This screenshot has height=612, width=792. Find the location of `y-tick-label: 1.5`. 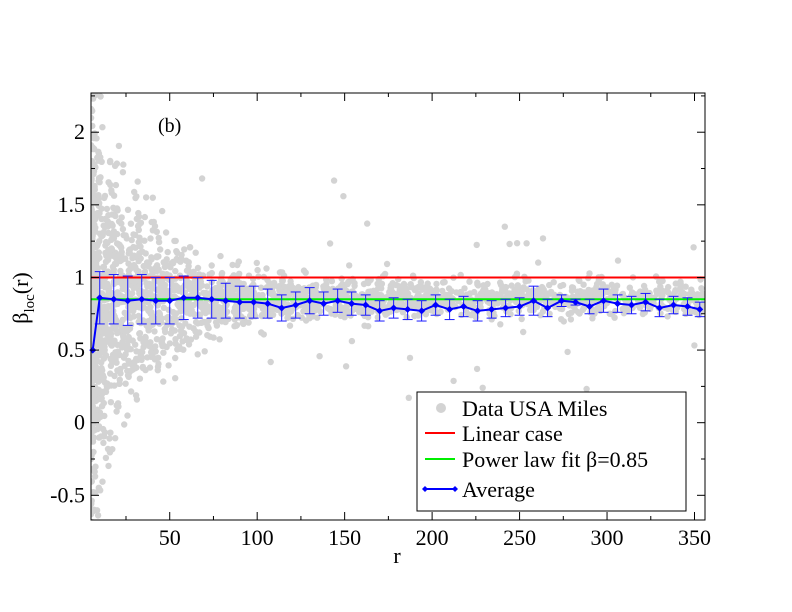

y-tick-label: 1.5 is located at coordinates (72, 204).